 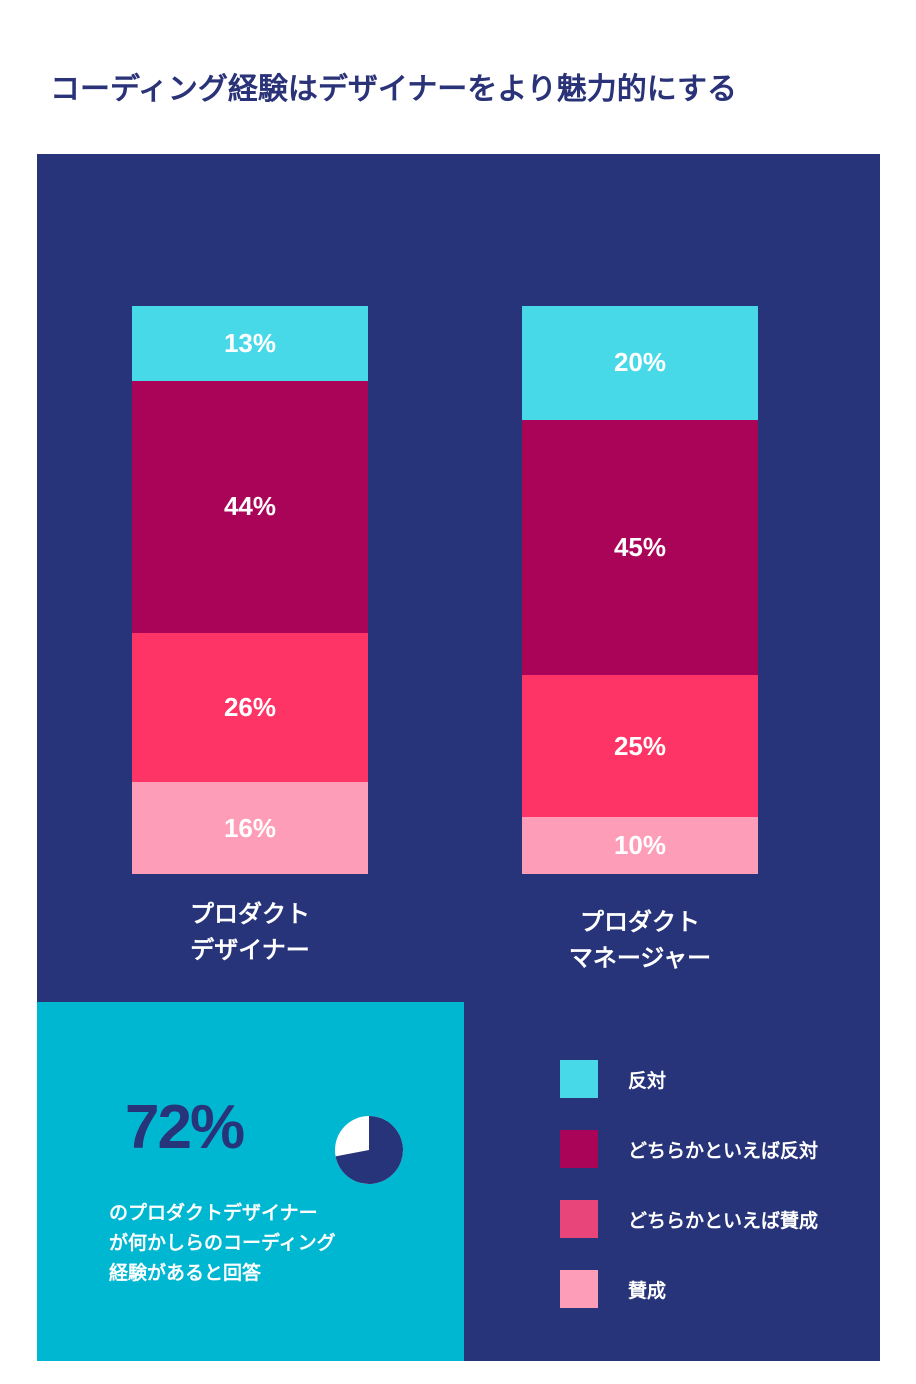 I want to click on bar-segment: 20%, so click(x=640, y=363).